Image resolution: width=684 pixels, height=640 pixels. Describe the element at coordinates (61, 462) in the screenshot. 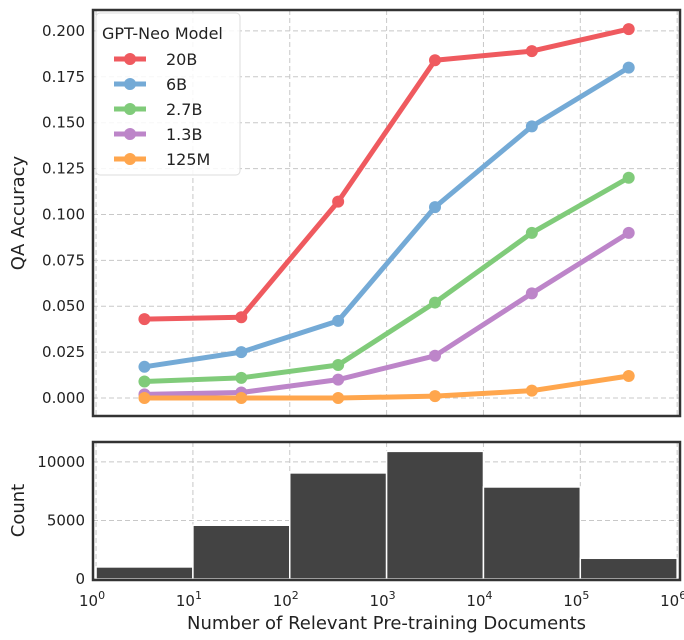

I see `y-tick-label: 10000` at that location.